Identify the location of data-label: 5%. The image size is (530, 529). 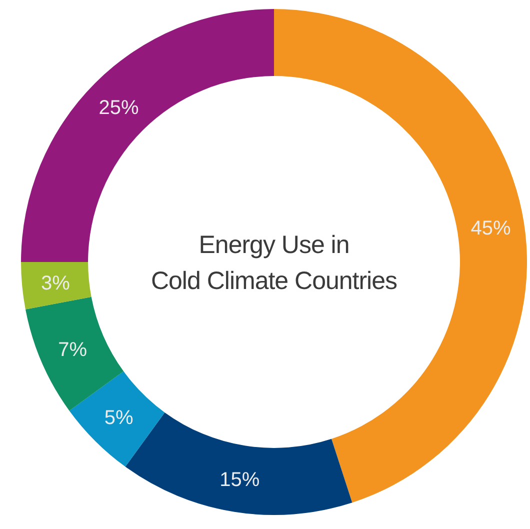
(119, 418).